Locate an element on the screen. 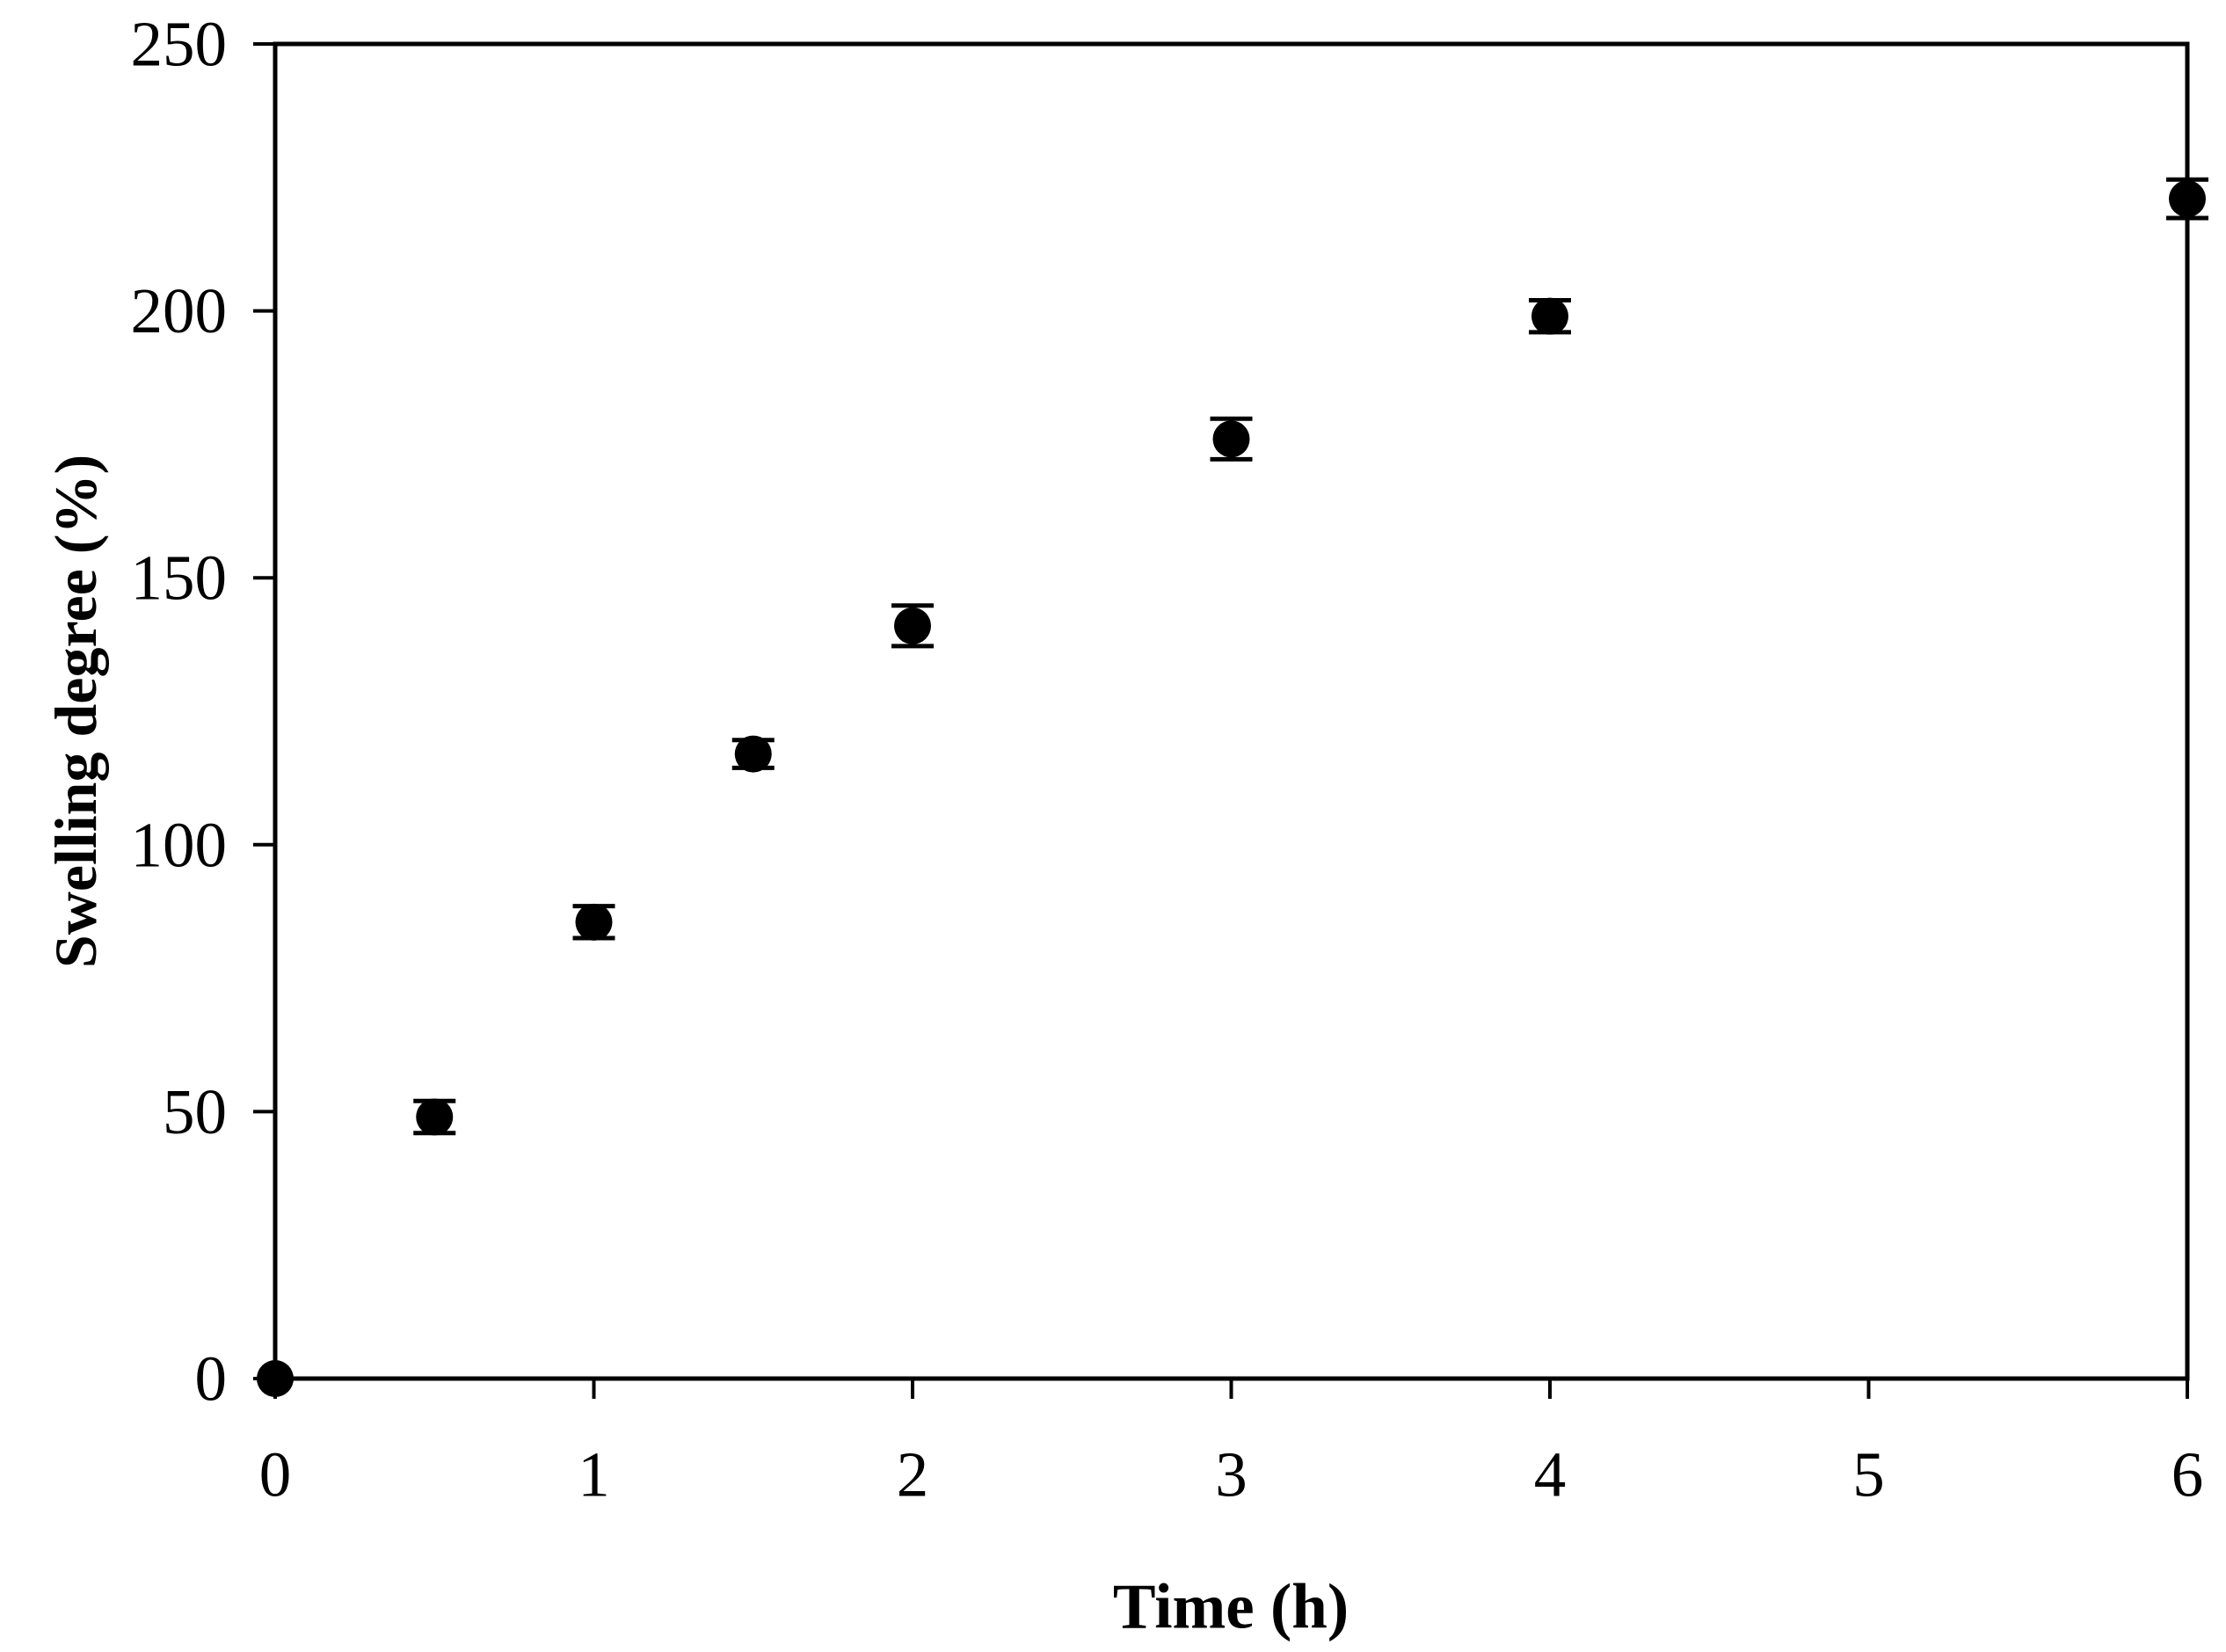 This screenshot has height=1652, width=2226. x-tick-label: 1 is located at coordinates (594, 1474).